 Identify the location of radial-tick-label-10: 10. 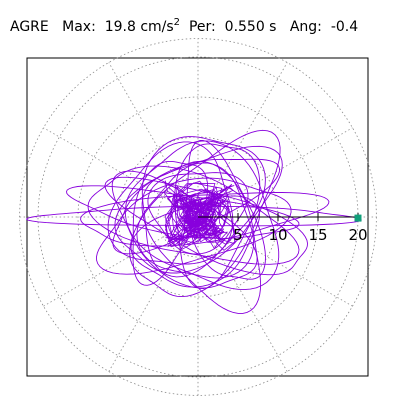
(277, 235).